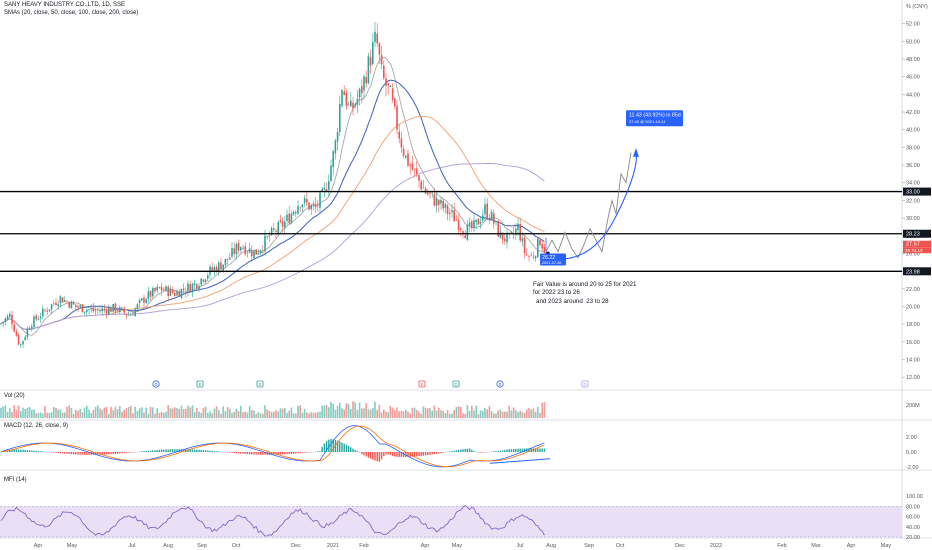 This screenshot has height=550, width=932. I want to click on level-tag-bg, so click(917, 233).